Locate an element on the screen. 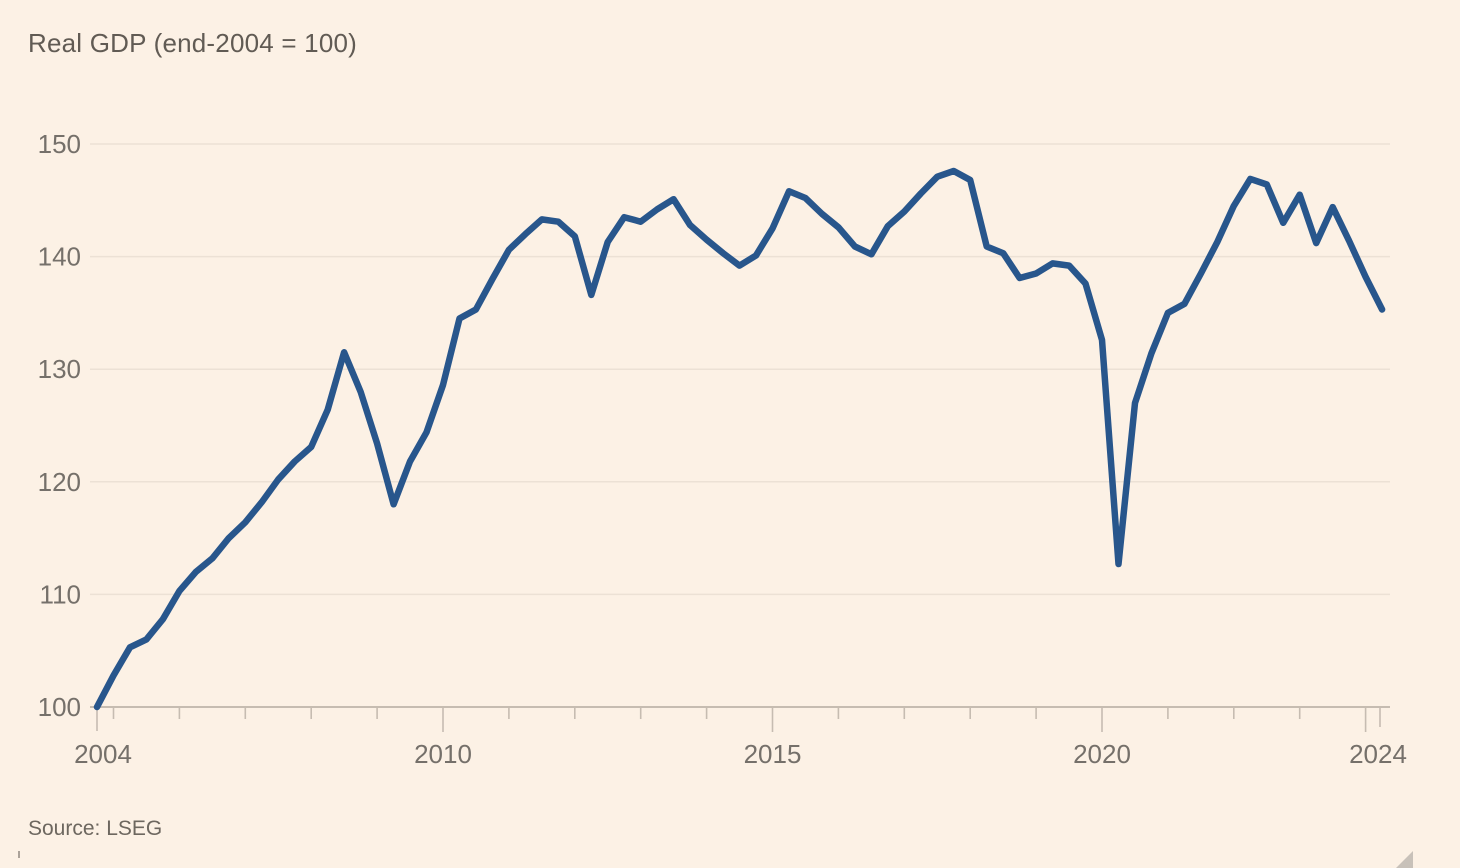 This screenshot has width=1460, height=868. y-tick-label-130: 130 is located at coordinates (59, 369).